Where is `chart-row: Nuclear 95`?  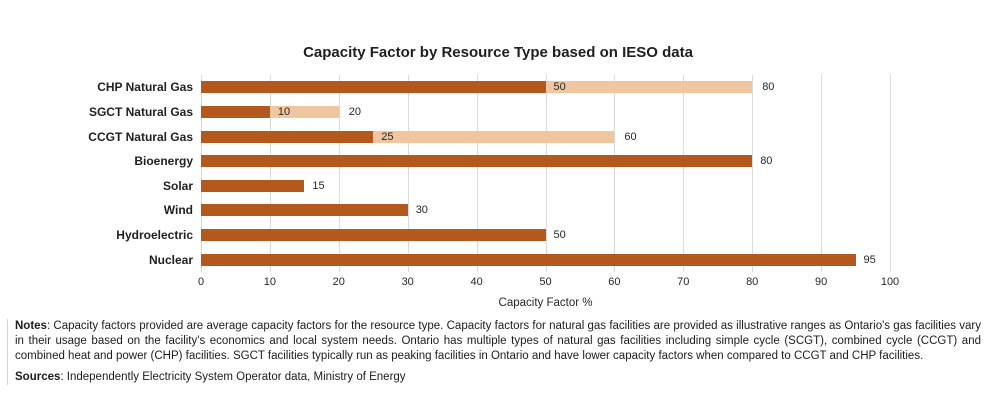
chart-row: Nuclear 95 is located at coordinates (498, 259).